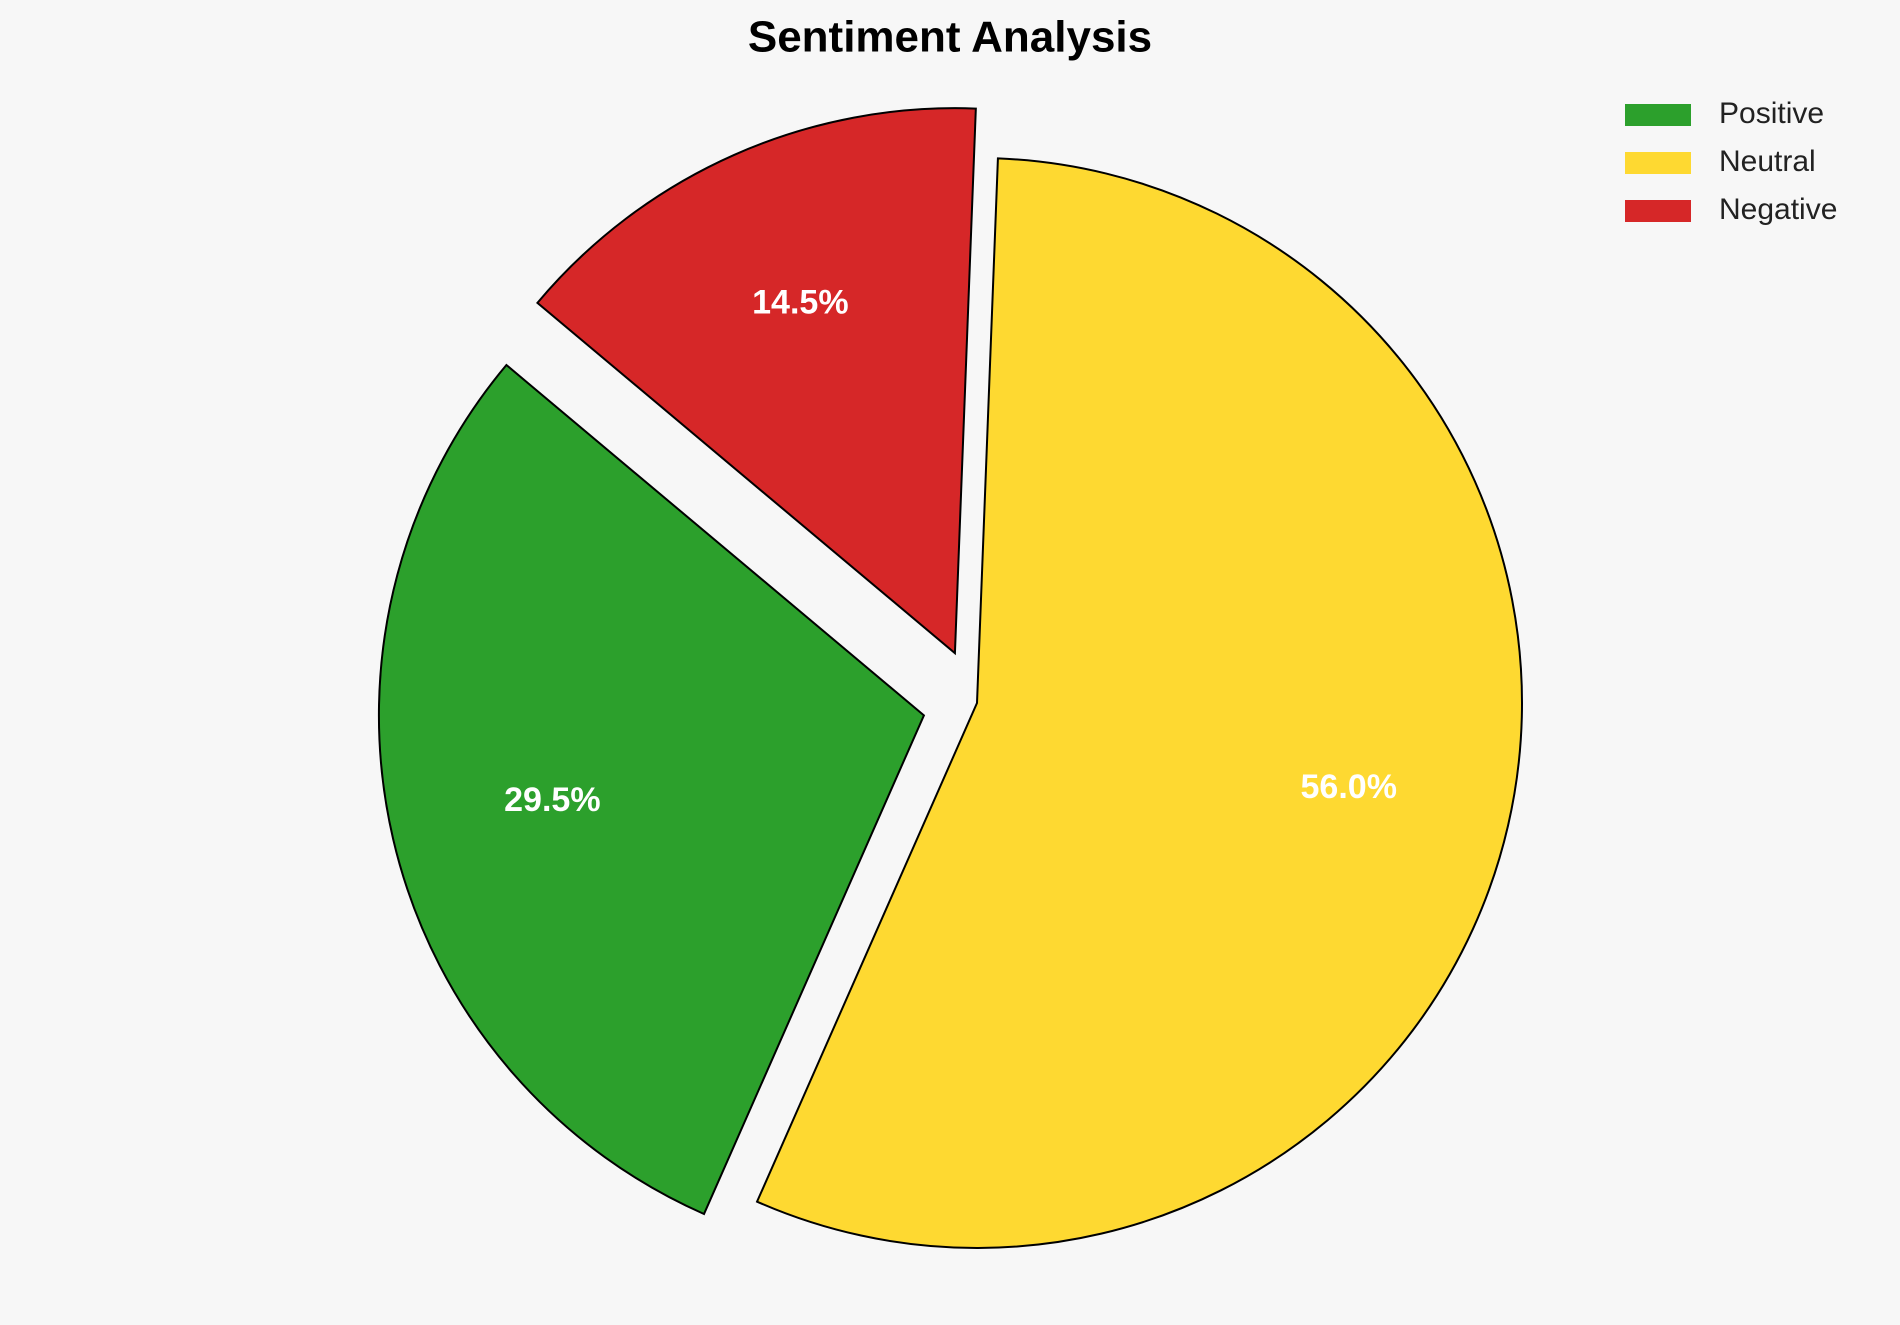 The width and height of the screenshot is (1900, 1325). What do you see at coordinates (800, 302) in the screenshot?
I see `slice-label: 14.5%` at bounding box center [800, 302].